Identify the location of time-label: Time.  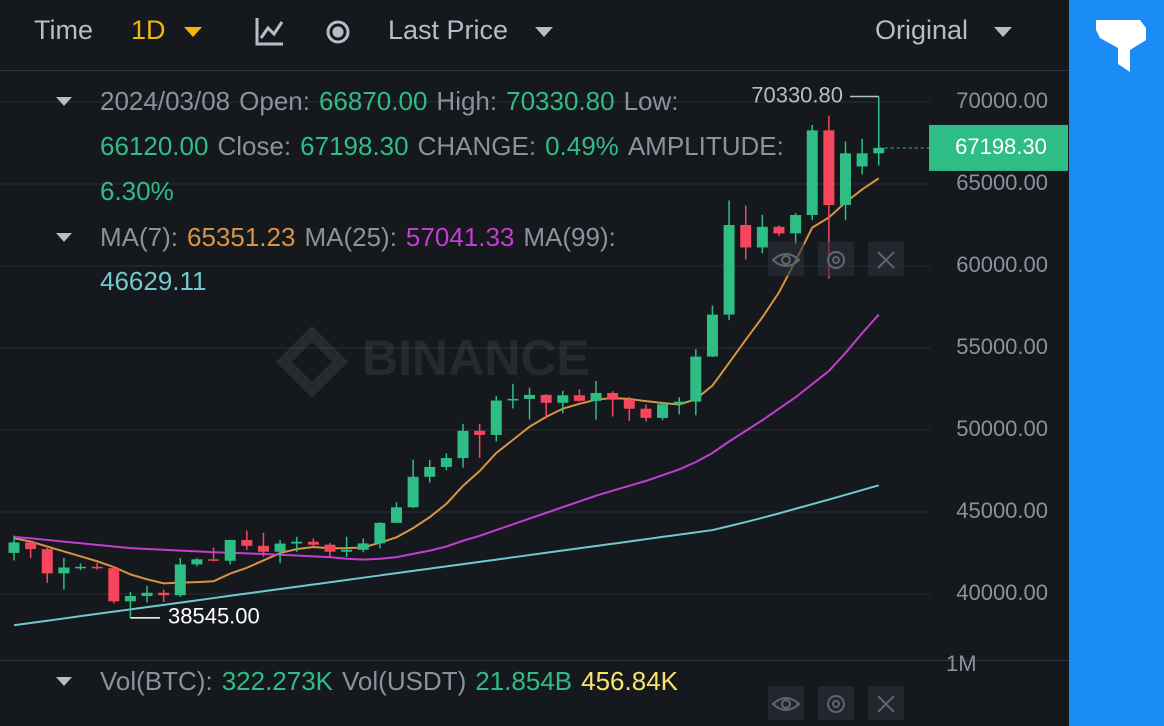
(63, 30).